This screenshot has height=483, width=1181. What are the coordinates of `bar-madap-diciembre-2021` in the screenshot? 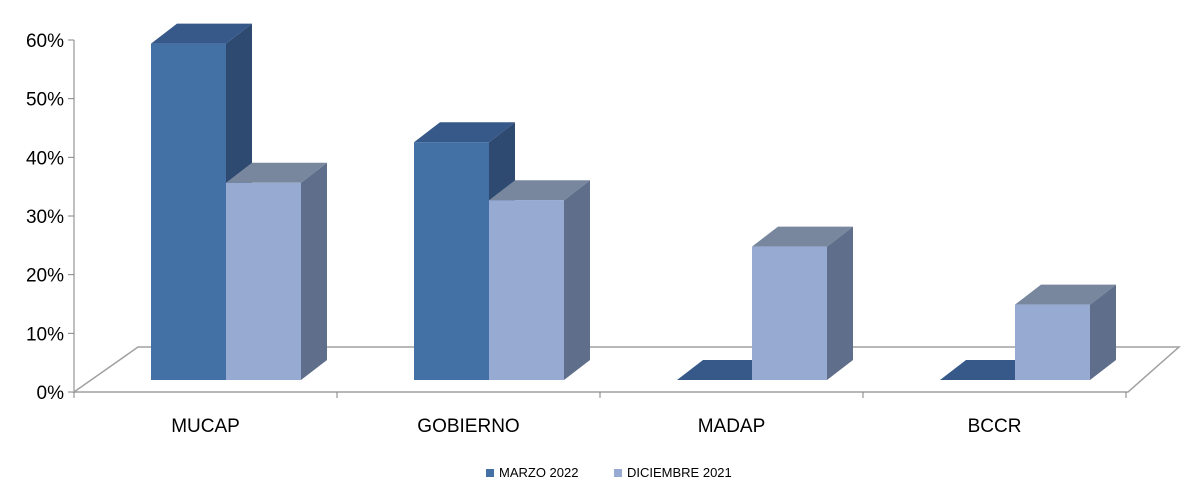 It's located at (802, 303).